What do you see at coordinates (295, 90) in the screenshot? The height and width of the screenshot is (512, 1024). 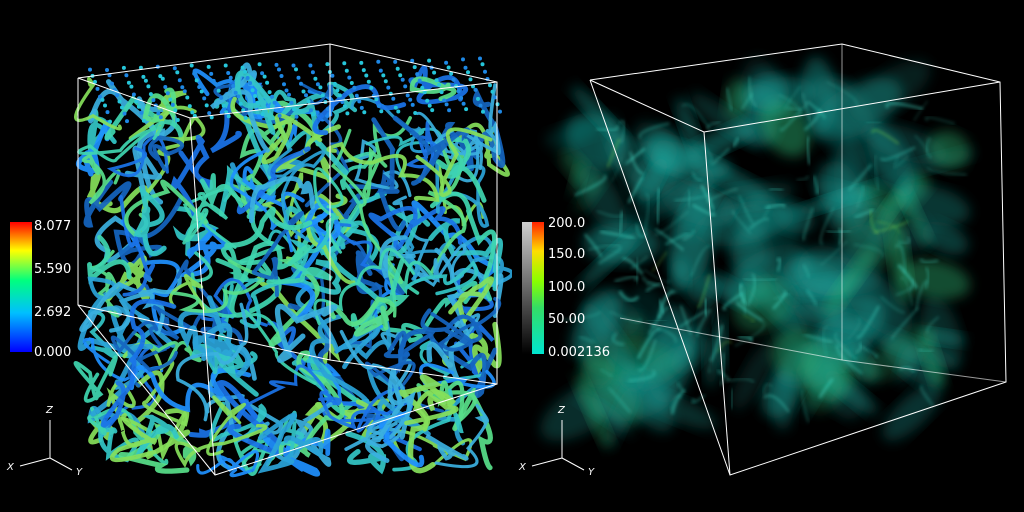 I see `seed-dots` at bounding box center [295, 90].